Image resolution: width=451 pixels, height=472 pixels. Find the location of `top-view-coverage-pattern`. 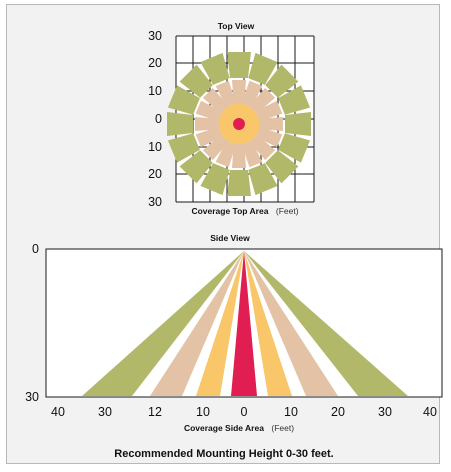

top-view-coverage-pattern is located at coordinates (239, 124).